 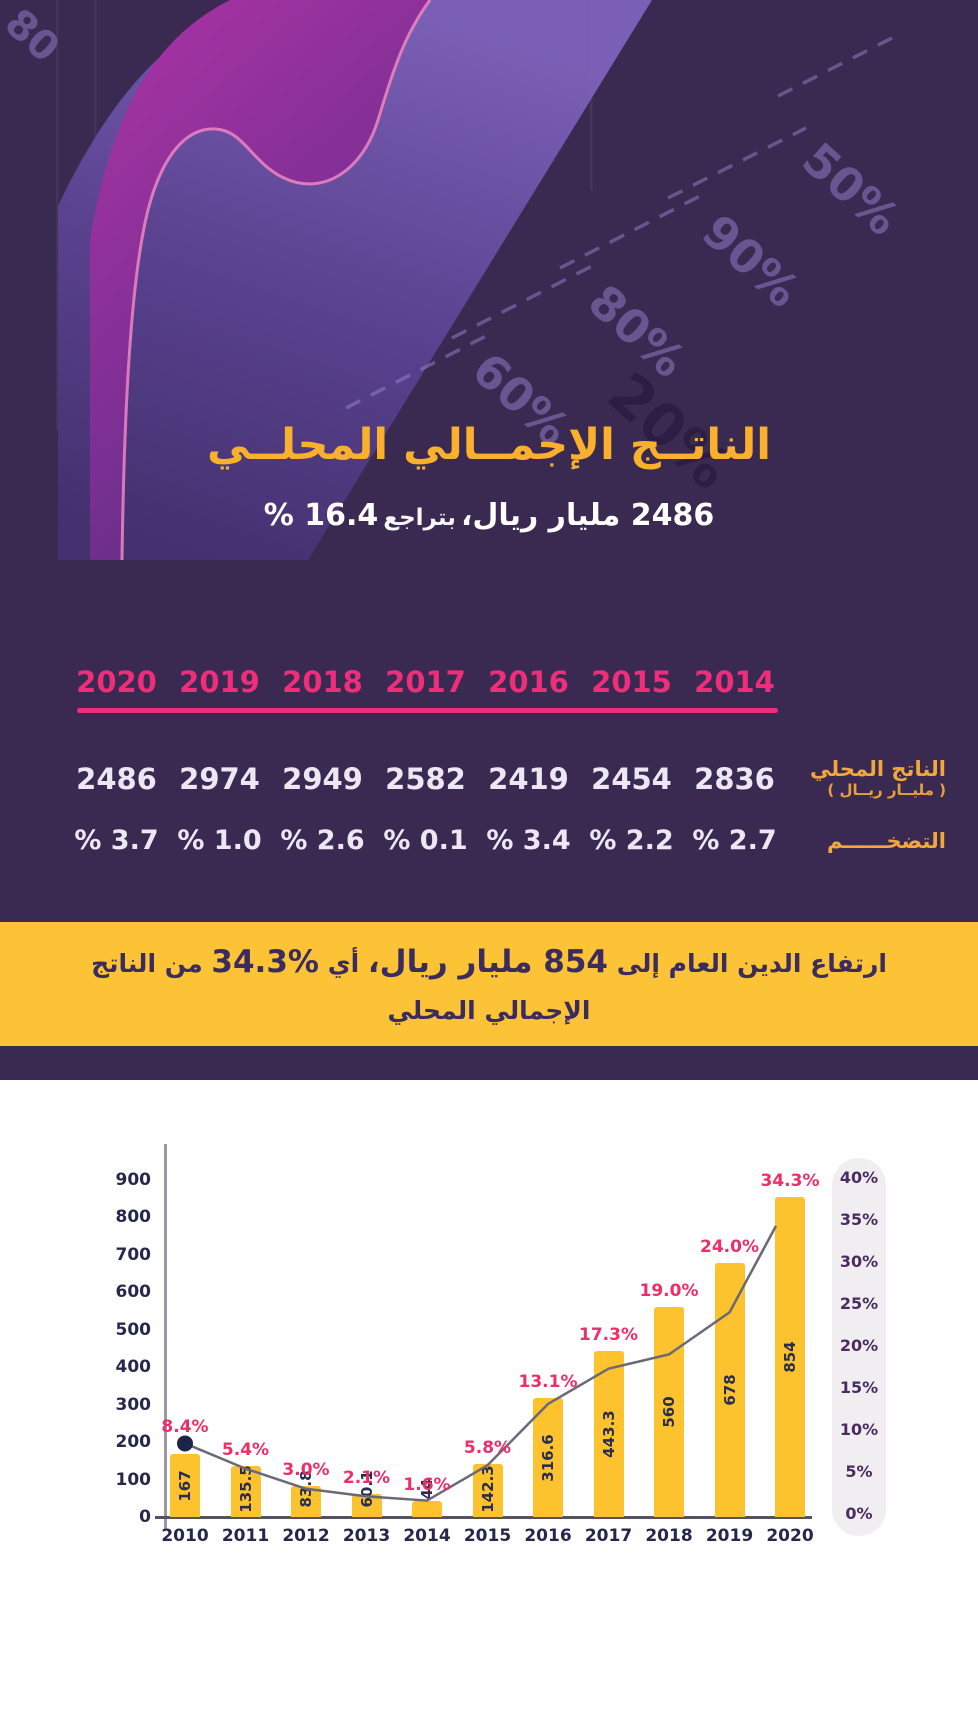 I want to click on line-percent-label: 34.3%, so click(x=790, y=1181).